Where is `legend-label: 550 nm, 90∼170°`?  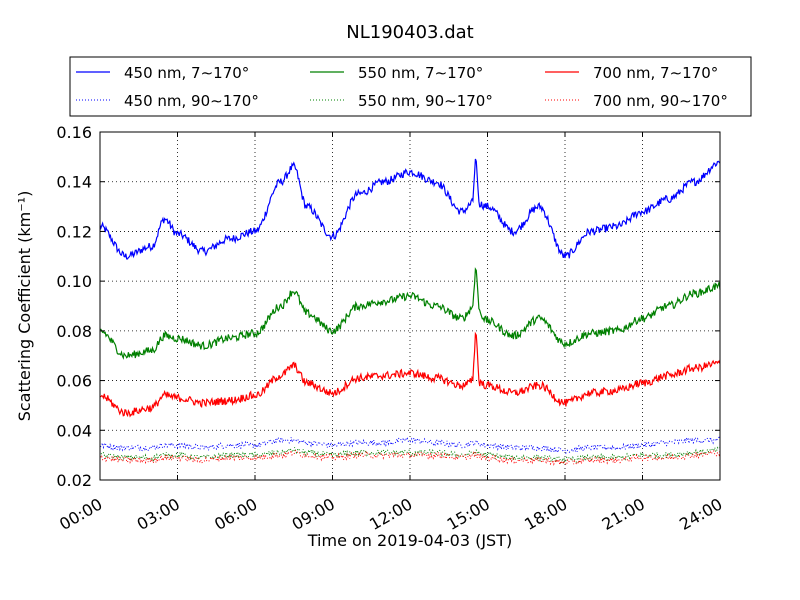 legend-label: 550 nm, 90∼170° is located at coordinates (425, 101).